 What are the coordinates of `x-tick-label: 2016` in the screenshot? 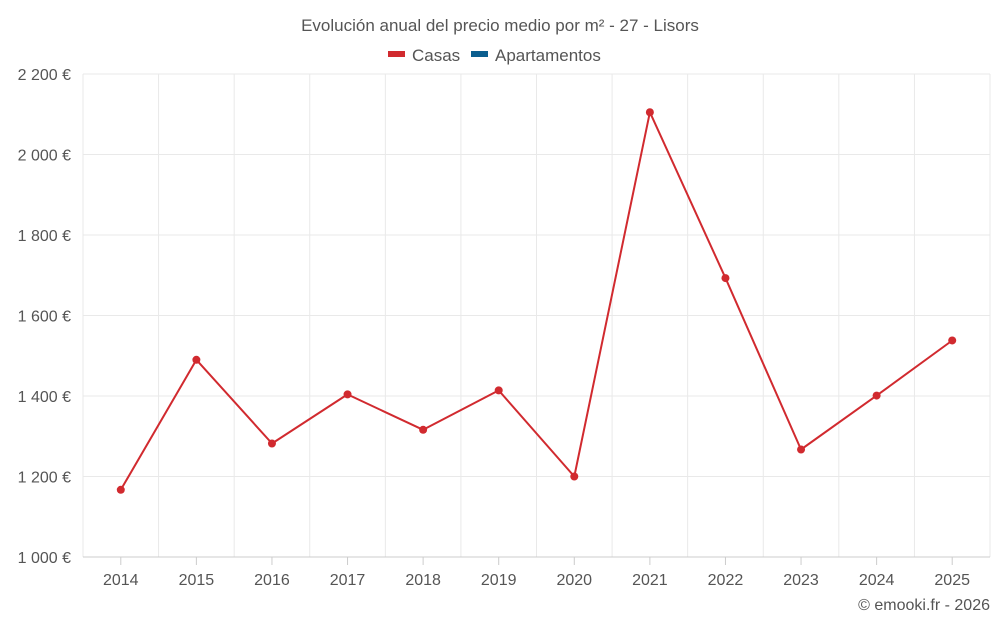 It's located at (272, 580).